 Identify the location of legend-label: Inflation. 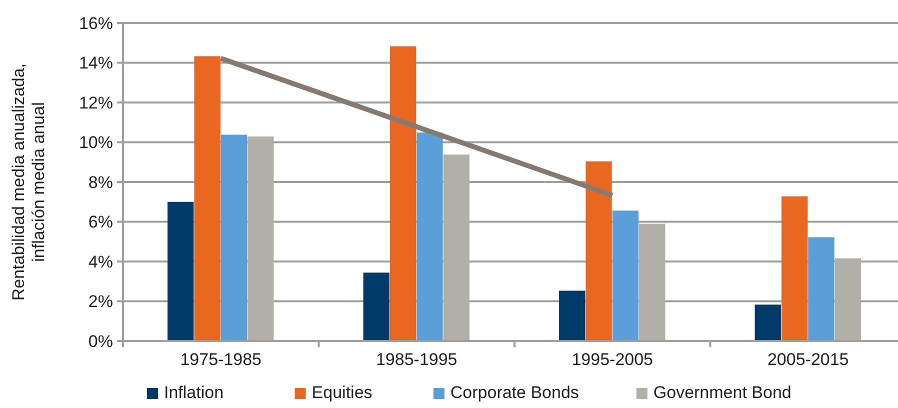
(194, 392).